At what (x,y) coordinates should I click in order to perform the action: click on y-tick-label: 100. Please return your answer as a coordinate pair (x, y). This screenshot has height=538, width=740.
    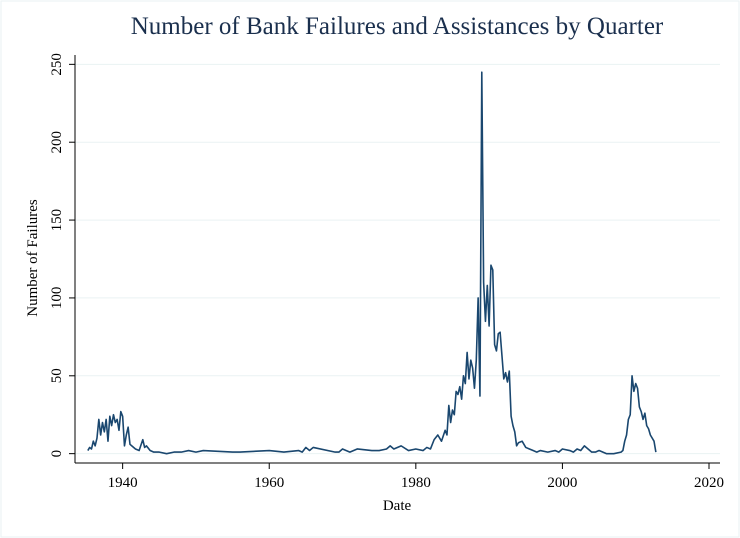
    Looking at the image, I should click on (57, 298).